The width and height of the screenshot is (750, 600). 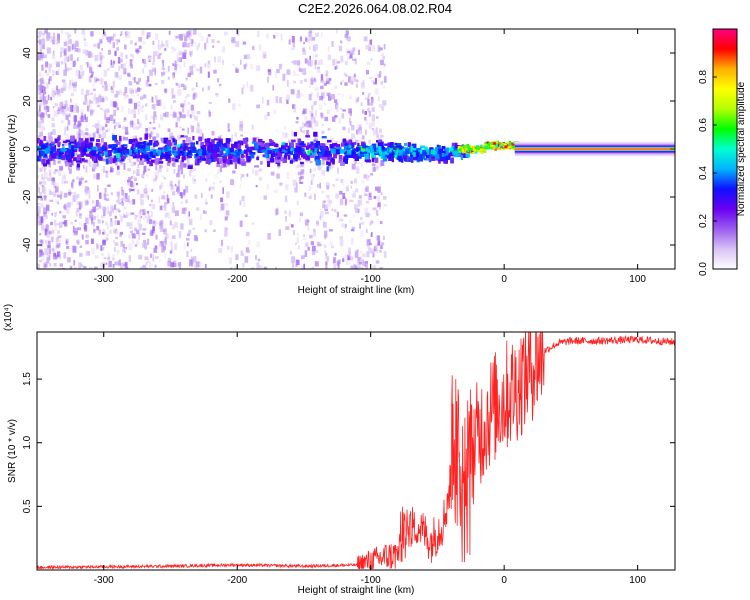 What do you see at coordinates (375, 8) in the screenshot?
I see `figure-title: C2E2.2026.064.08.02.R04` at bounding box center [375, 8].